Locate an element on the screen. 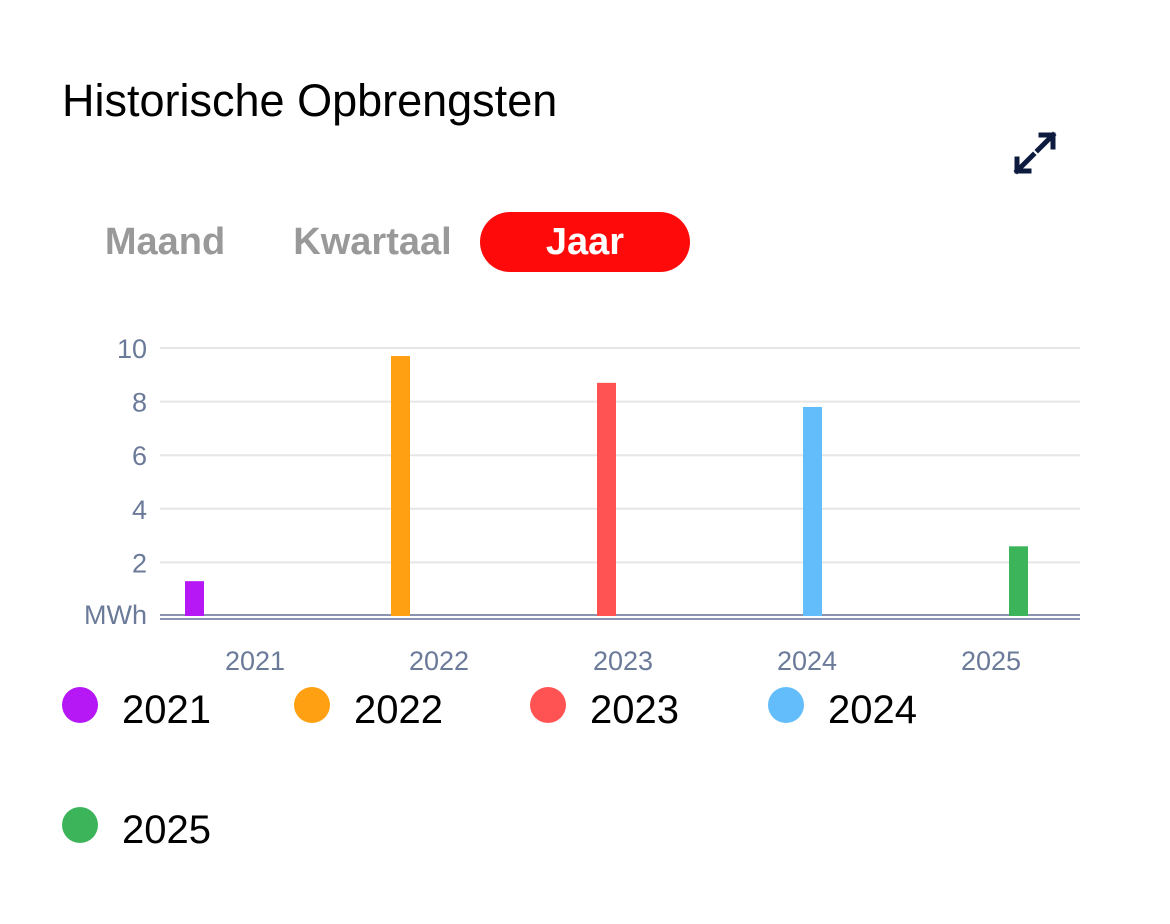 The height and width of the screenshot is (924, 1170). legend-dot-2024 is located at coordinates (786, 705).